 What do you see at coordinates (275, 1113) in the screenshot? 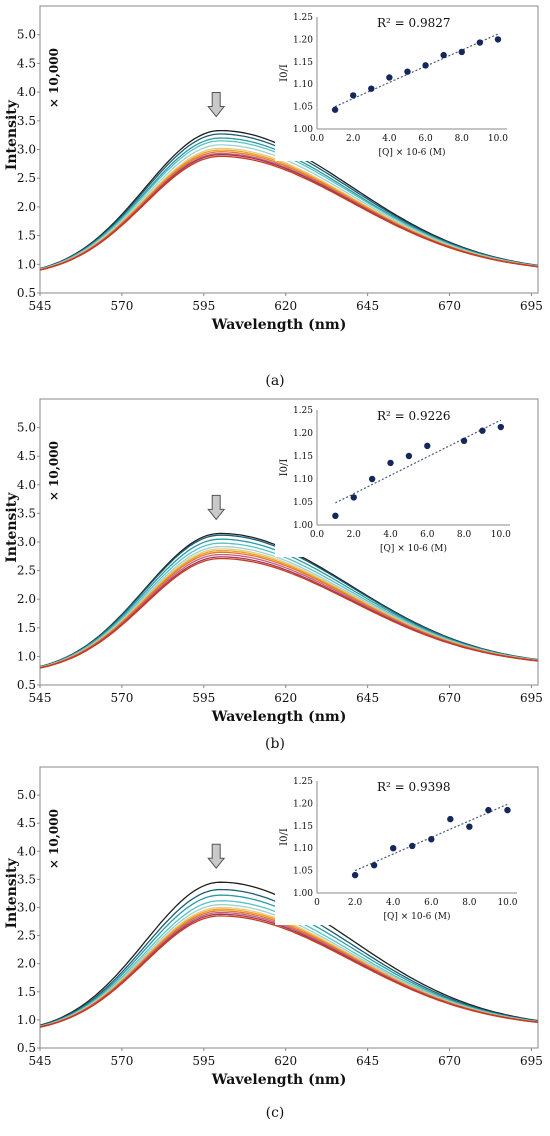
I see `panel-caption: (c)` at bounding box center [275, 1113].